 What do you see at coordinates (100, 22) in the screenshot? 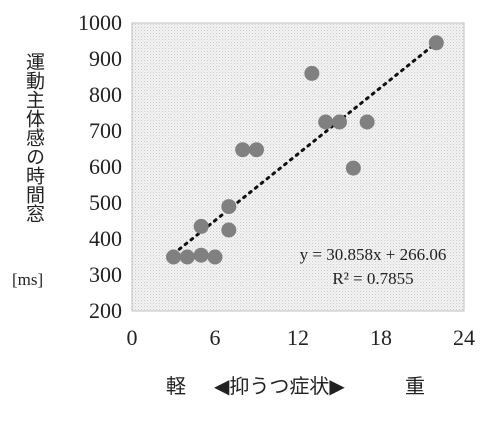
I see `y-tick-label: 1000` at bounding box center [100, 22].